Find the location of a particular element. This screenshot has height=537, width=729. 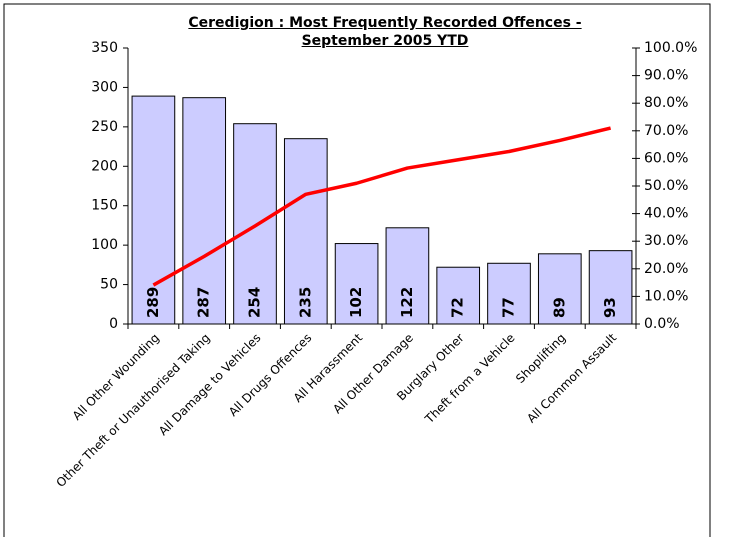

x-tick-label: Shoplifting is located at coordinates (540, 358).